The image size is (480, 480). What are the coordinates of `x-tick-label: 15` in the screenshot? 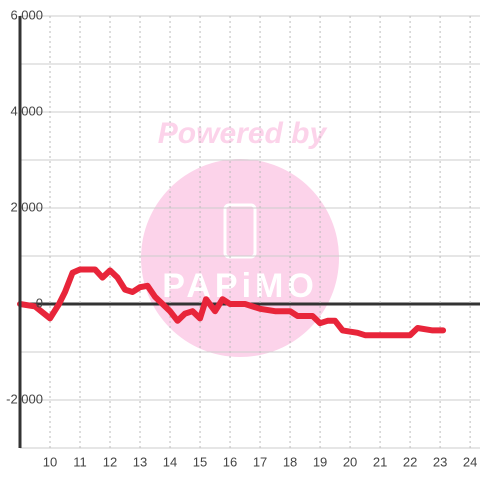 It's located at (200, 461).